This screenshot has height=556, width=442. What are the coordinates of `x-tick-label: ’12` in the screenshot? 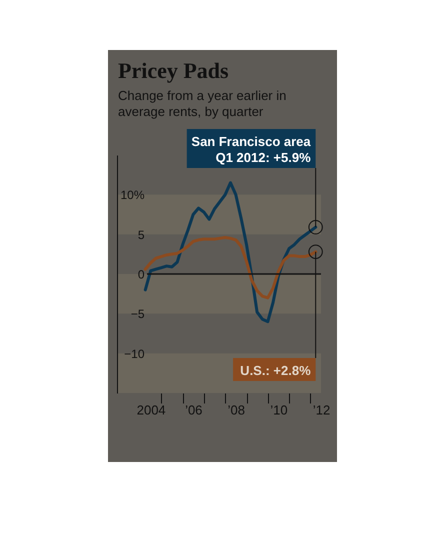 It's located at (321, 410).